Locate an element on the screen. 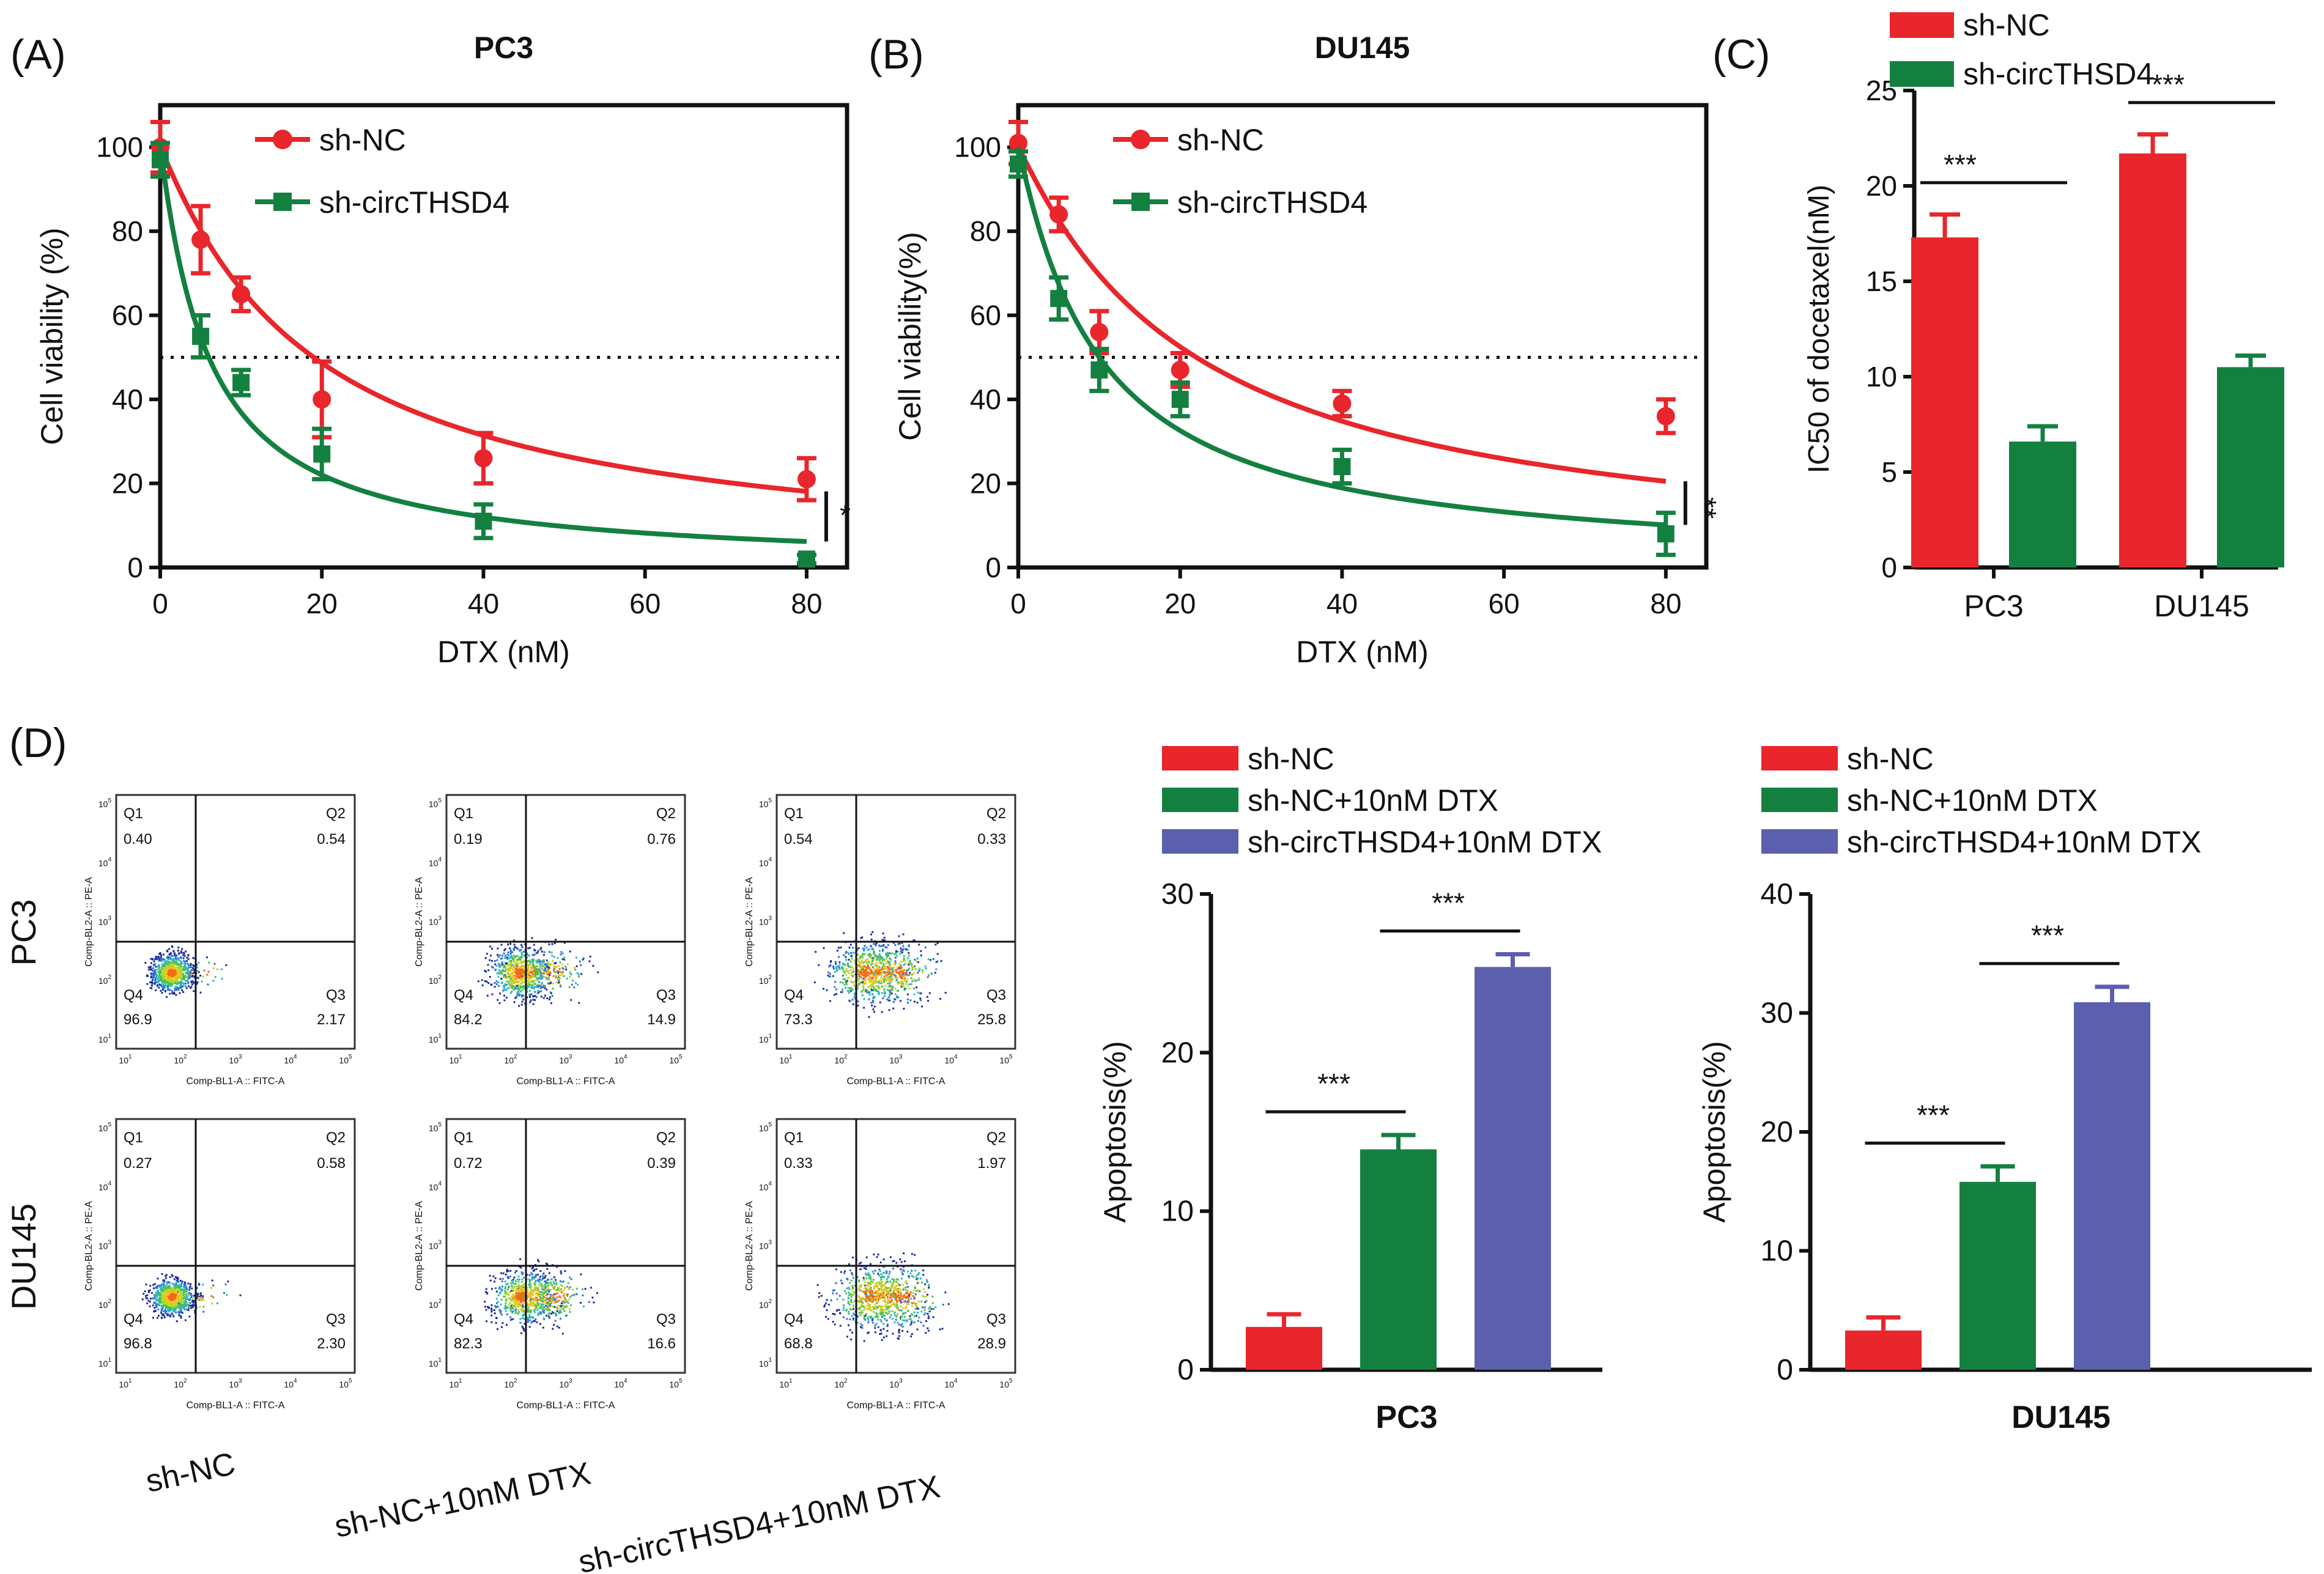  tick-exponent: 5 is located at coordinates (109, 1124).